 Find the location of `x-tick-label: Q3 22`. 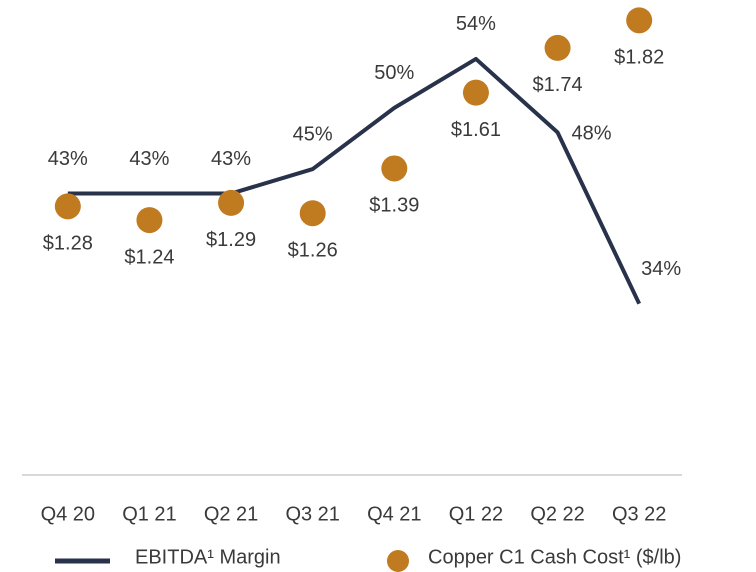

x-tick-label: Q3 22 is located at coordinates (639, 514).